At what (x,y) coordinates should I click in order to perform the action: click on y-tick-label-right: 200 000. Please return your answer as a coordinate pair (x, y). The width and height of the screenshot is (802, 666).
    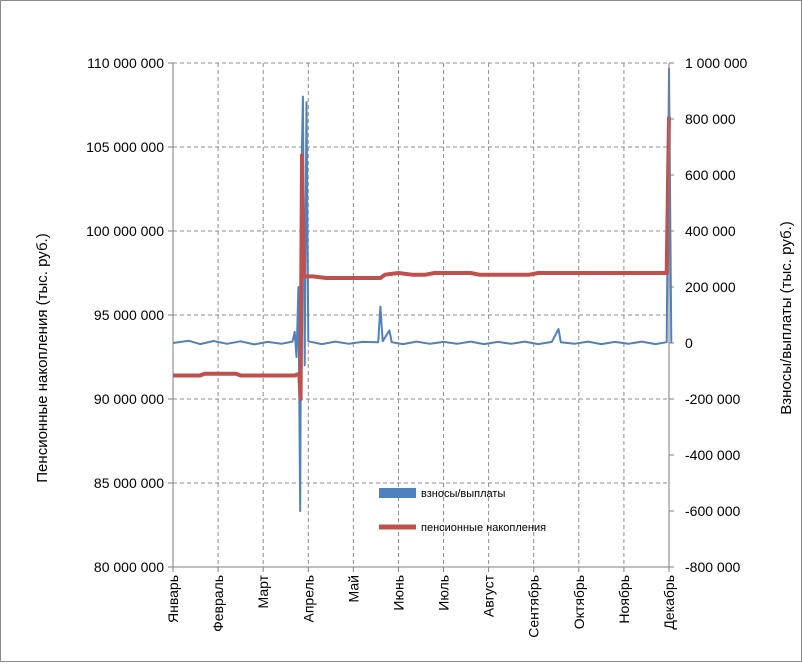
    Looking at the image, I should click on (710, 287).